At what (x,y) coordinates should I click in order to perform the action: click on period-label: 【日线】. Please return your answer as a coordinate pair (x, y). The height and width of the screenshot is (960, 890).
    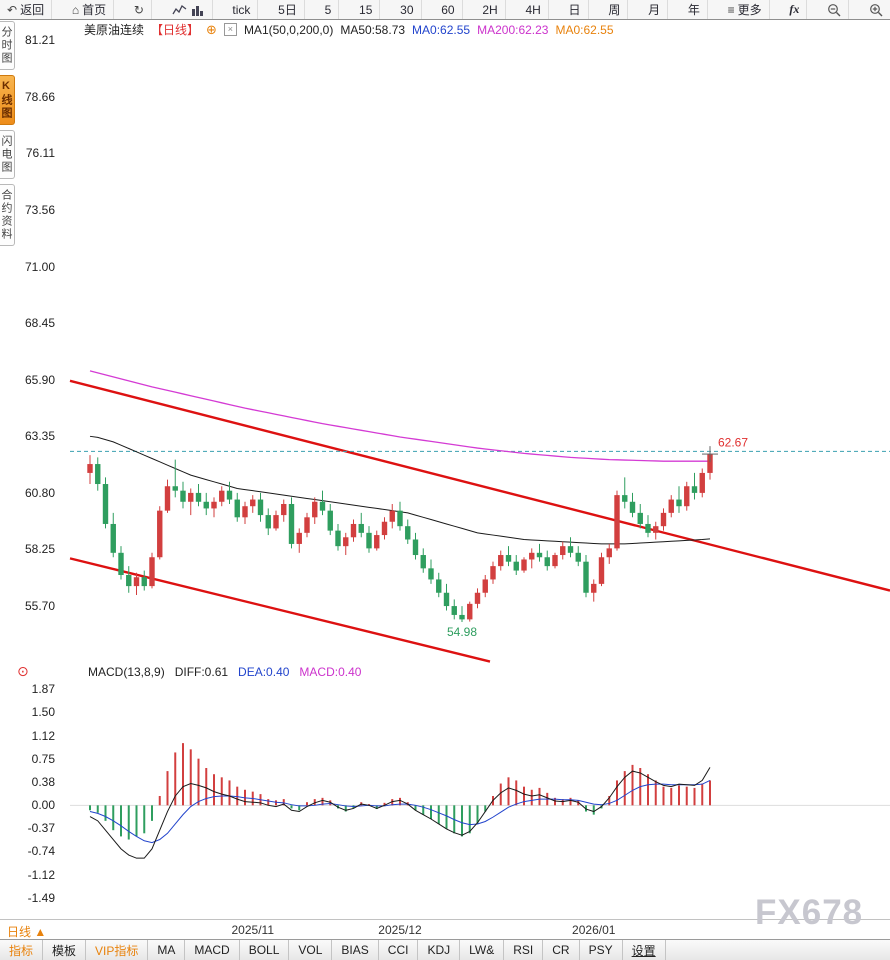
    Looking at the image, I should click on (175, 30).